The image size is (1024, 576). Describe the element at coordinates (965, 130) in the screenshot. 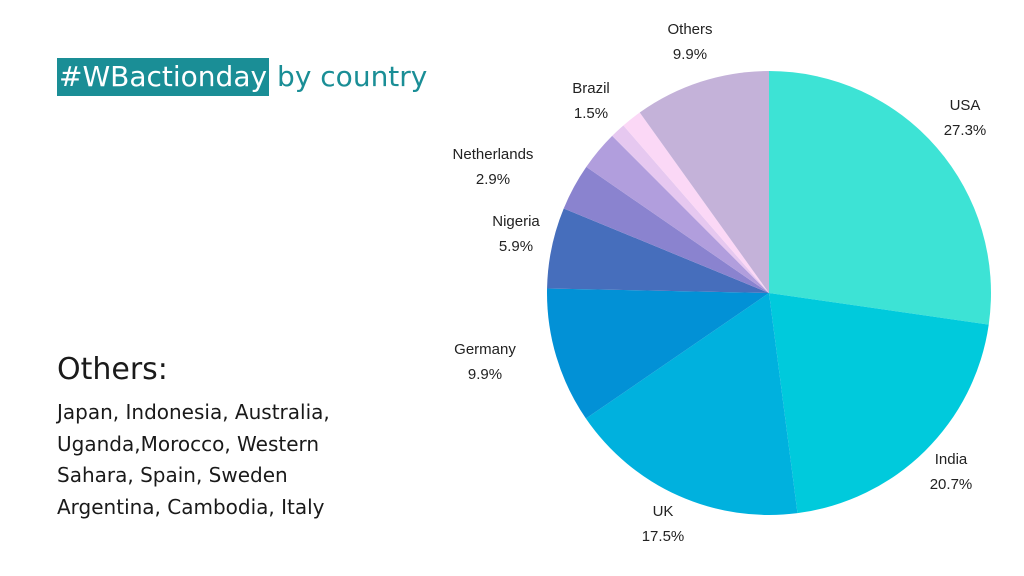

I see `slice-value-label: 27.3%` at that location.